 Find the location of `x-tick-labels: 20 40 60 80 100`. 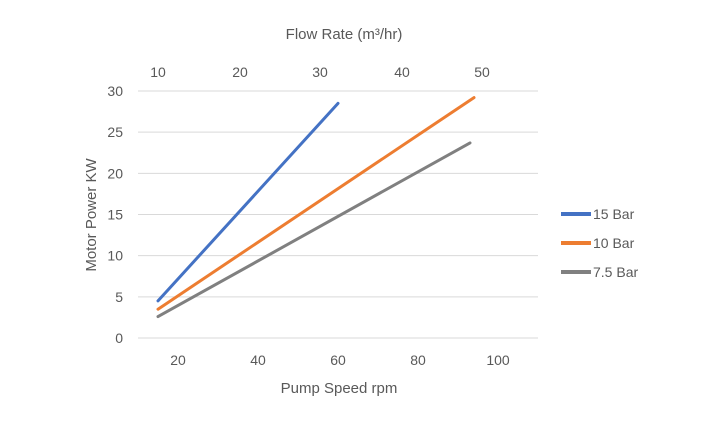

x-tick-labels: 20 40 60 80 100 is located at coordinates (340, 360).